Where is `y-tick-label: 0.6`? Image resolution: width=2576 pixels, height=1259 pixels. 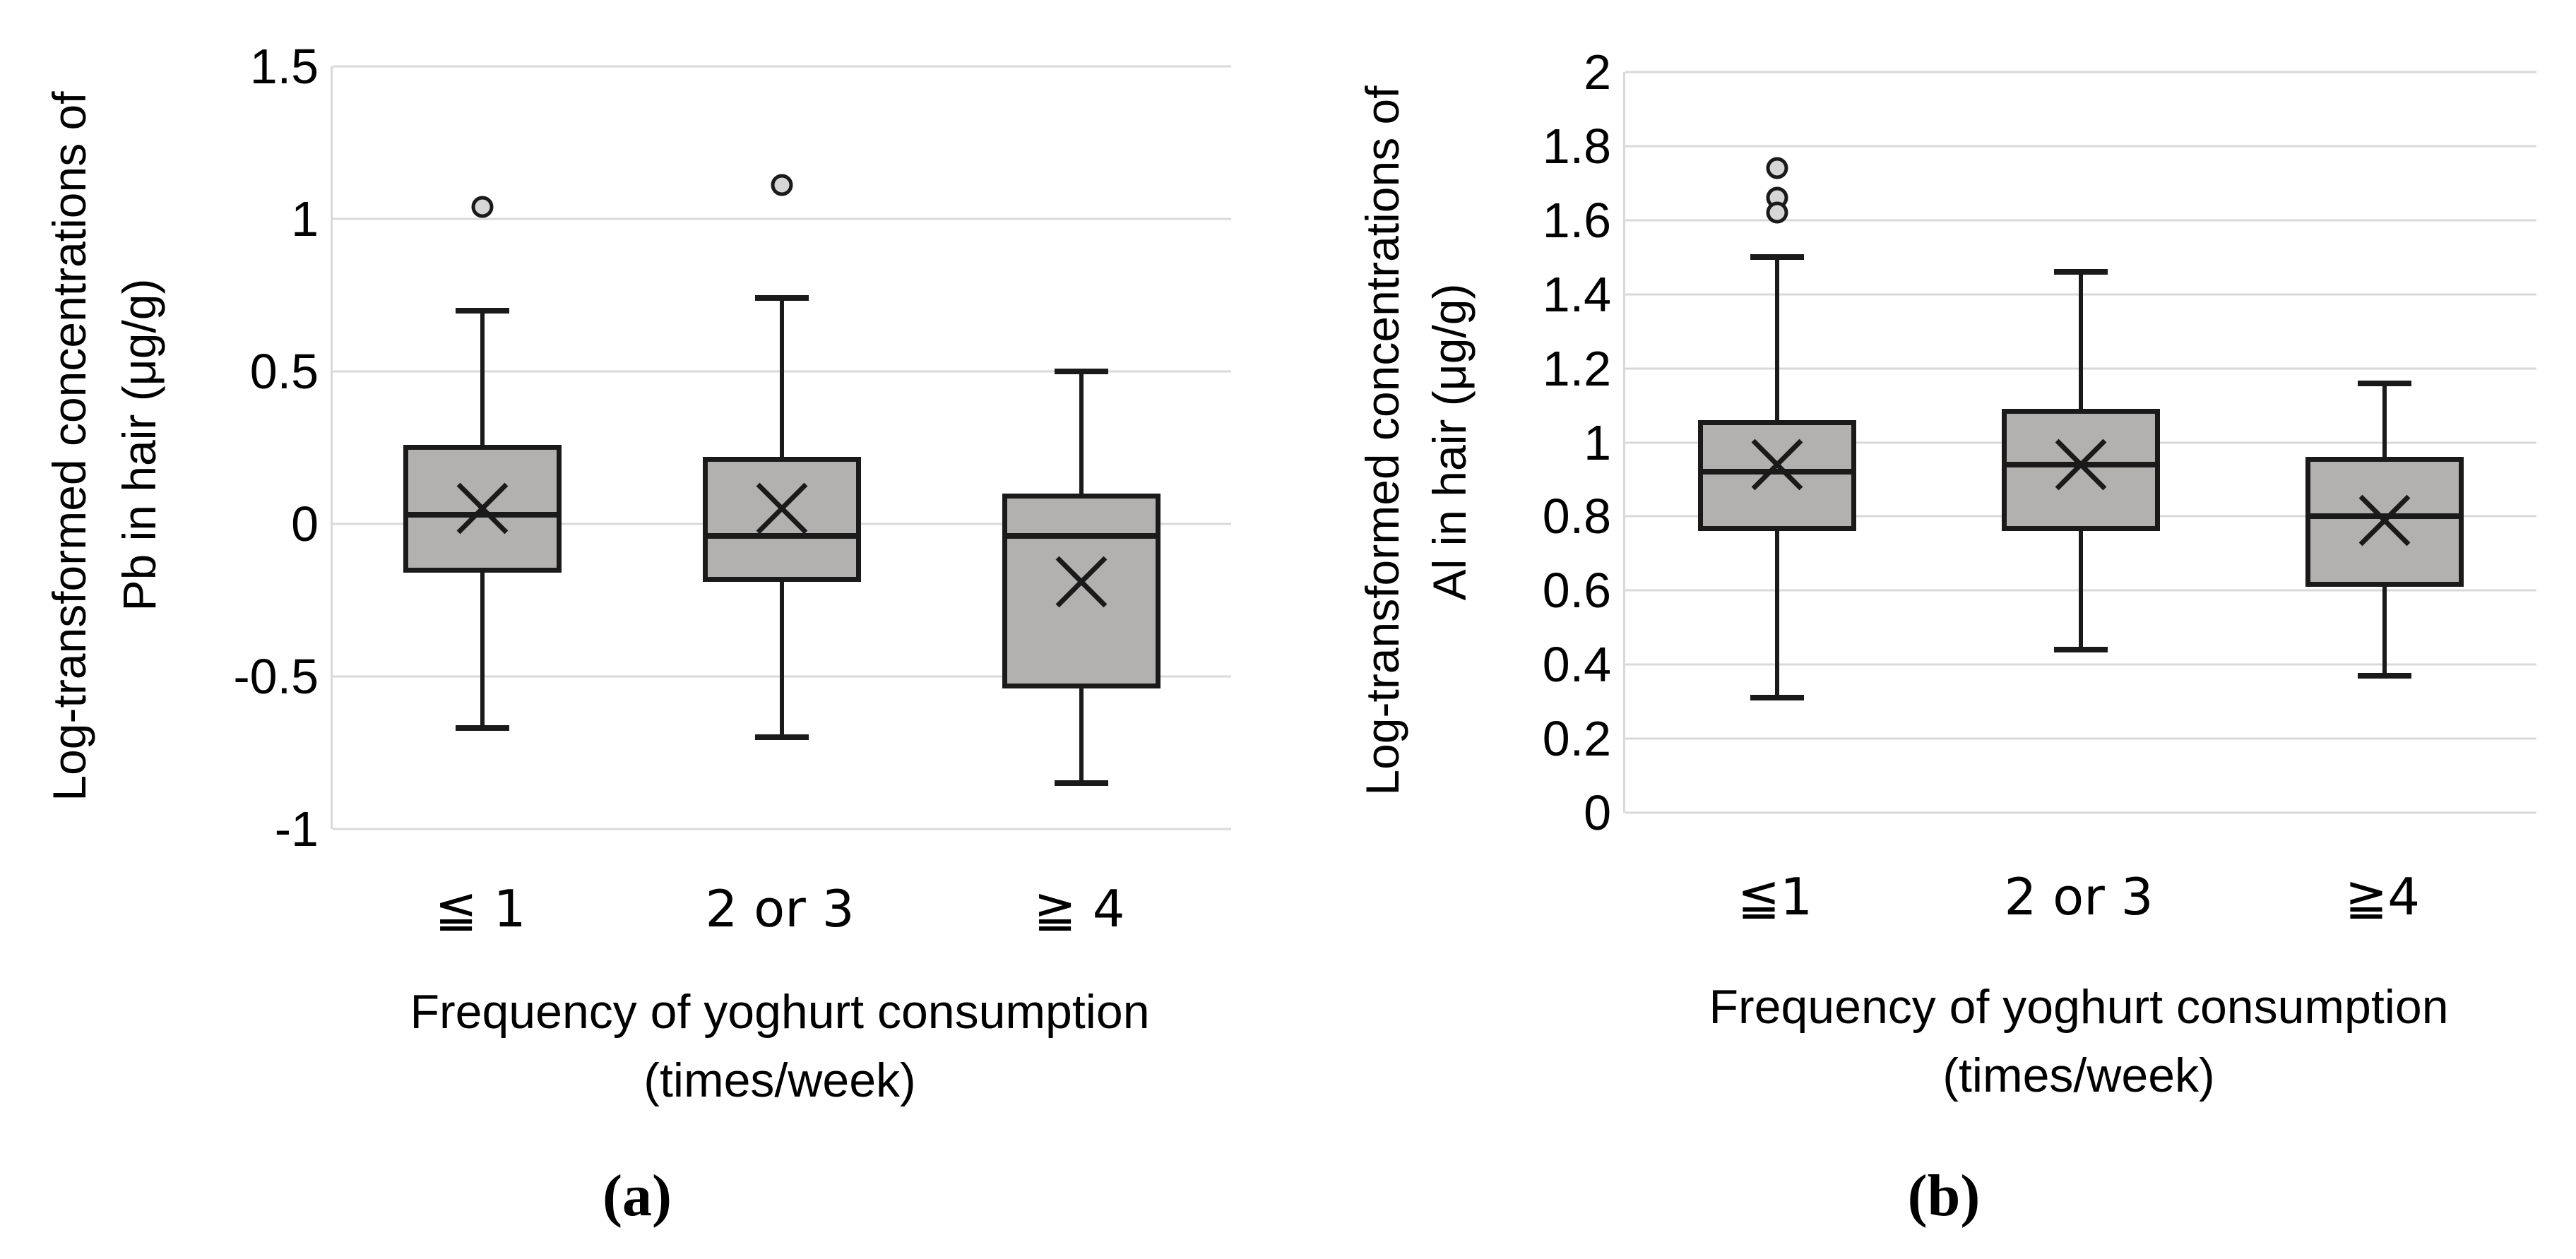 y-tick-label: 0.6 is located at coordinates (1576, 591).